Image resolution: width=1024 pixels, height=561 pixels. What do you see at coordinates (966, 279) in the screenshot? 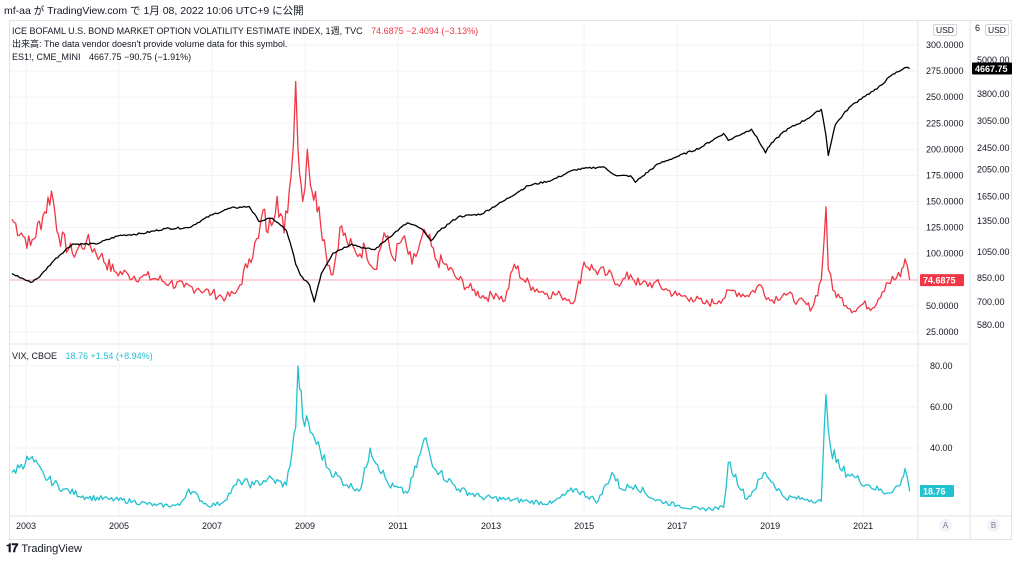
I see `price-badges: 4667.75 74.6875 18.76` at bounding box center [966, 279].